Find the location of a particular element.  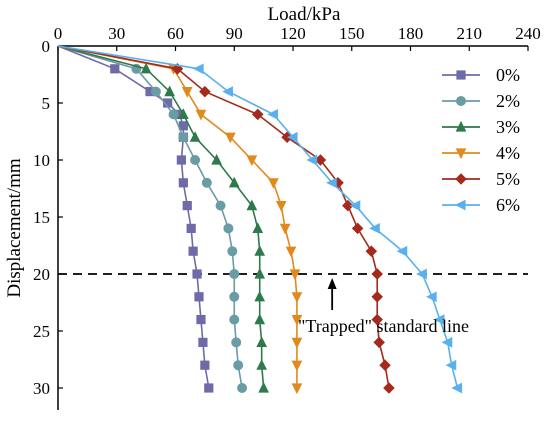

legend-item: 6% is located at coordinates (481, 205).